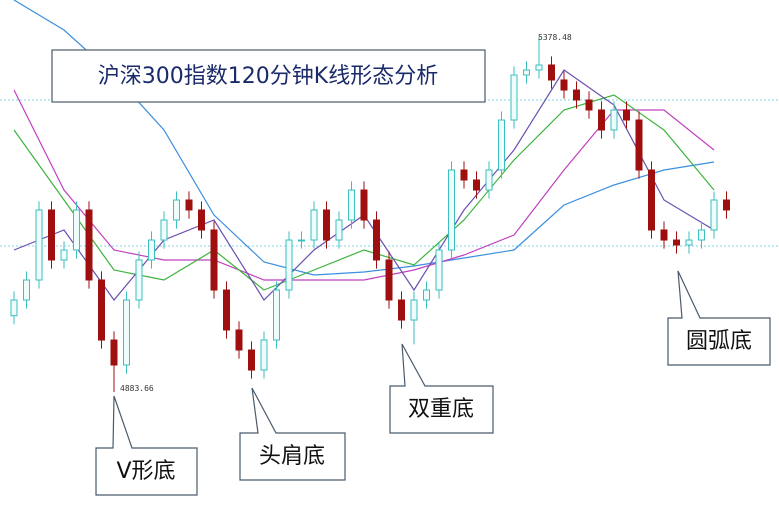 The image size is (779, 515). Describe the element at coordinates (292, 456) in the screenshot. I see `annotation: 头肩底` at that location.